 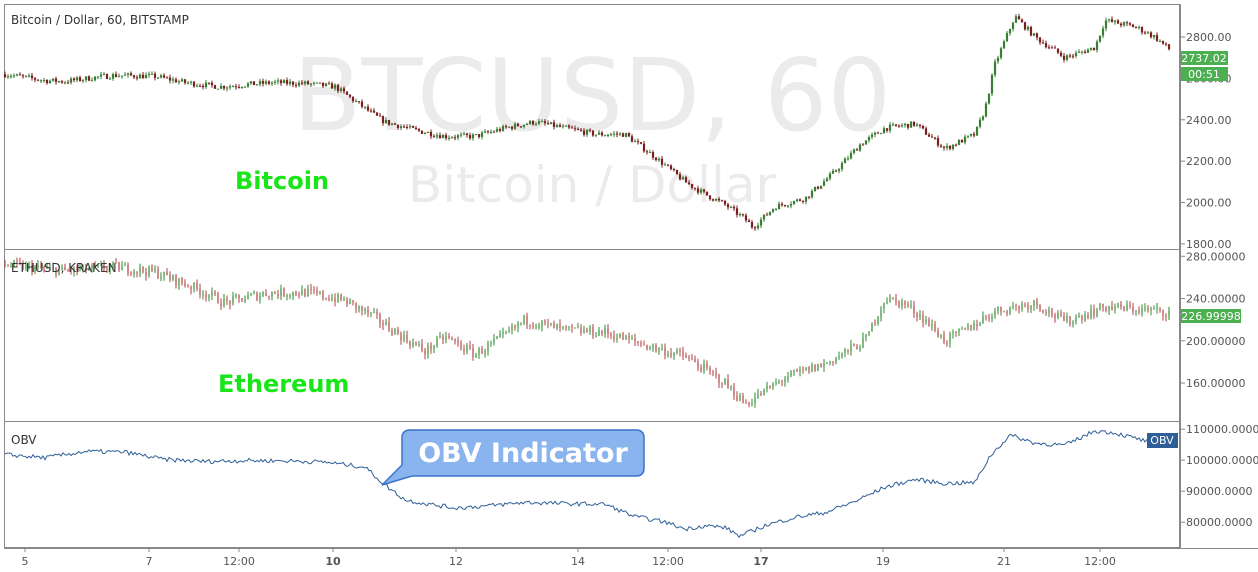 What do you see at coordinates (149, 561) in the screenshot?
I see `time-tick-label: 7` at bounding box center [149, 561].